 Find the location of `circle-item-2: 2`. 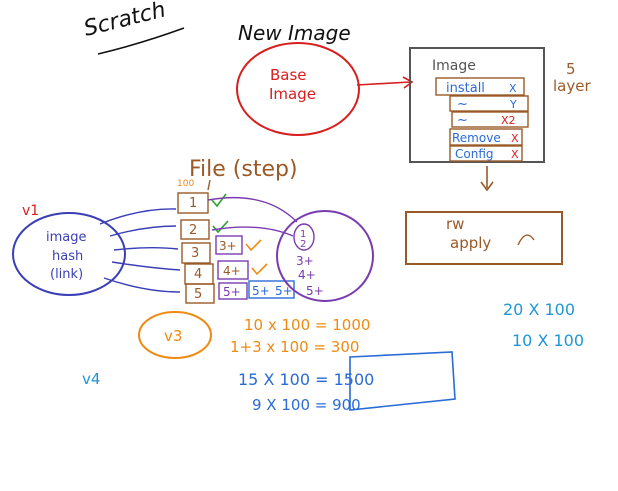

circle-item-2: 2 is located at coordinates (303, 244).